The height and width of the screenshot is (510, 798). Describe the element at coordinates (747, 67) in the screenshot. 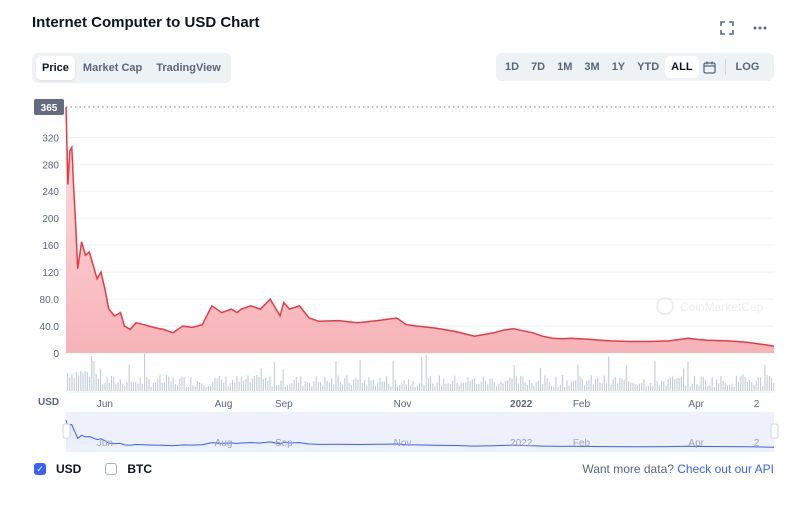

I see `log-scale-button: LOG` at that location.